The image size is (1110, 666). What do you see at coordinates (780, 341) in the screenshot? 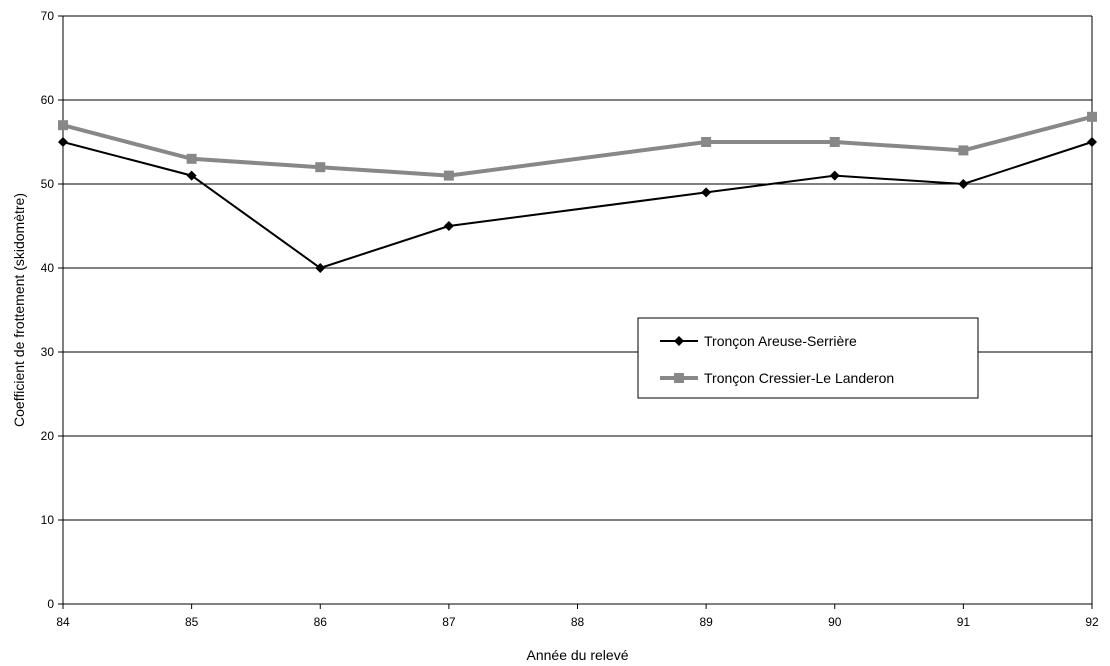
I see `legend-label: Tronçon Areuse-Serrière` at bounding box center [780, 341].